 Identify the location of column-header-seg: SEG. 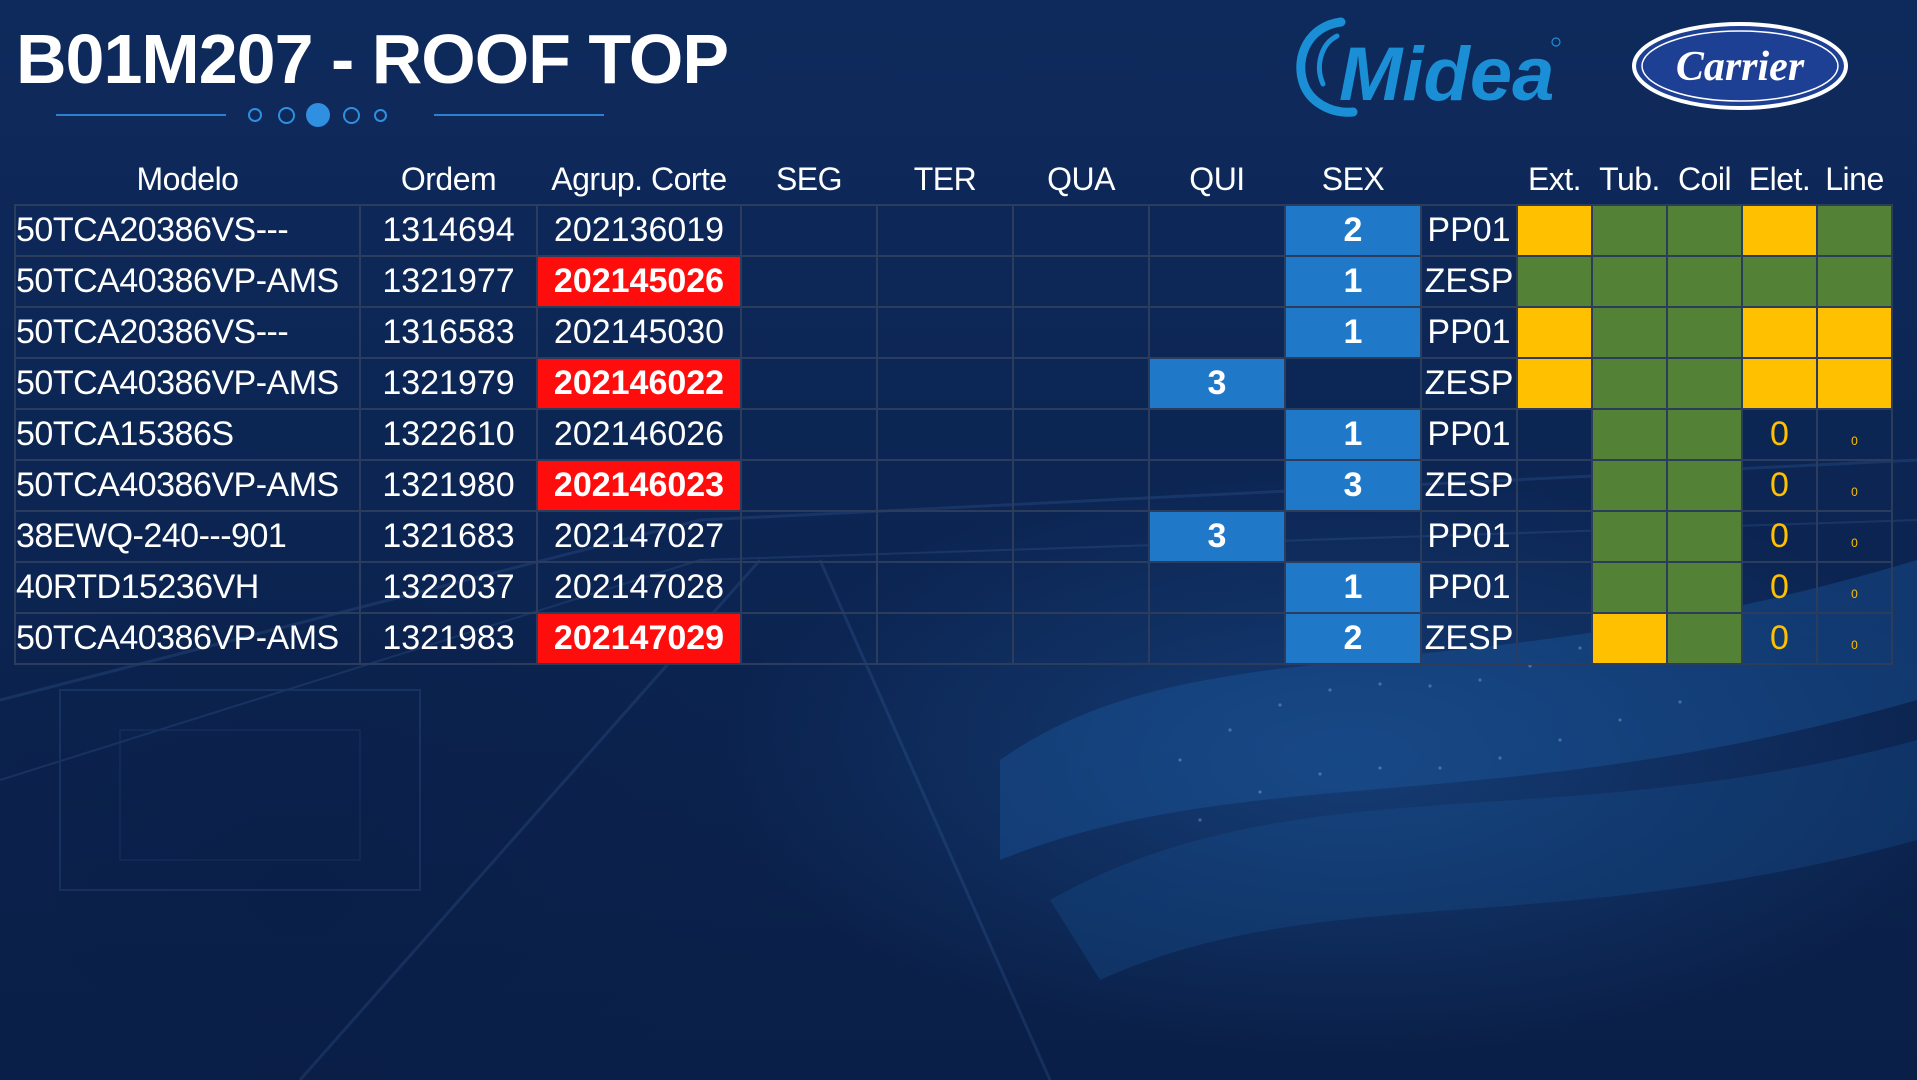
(809, 179).